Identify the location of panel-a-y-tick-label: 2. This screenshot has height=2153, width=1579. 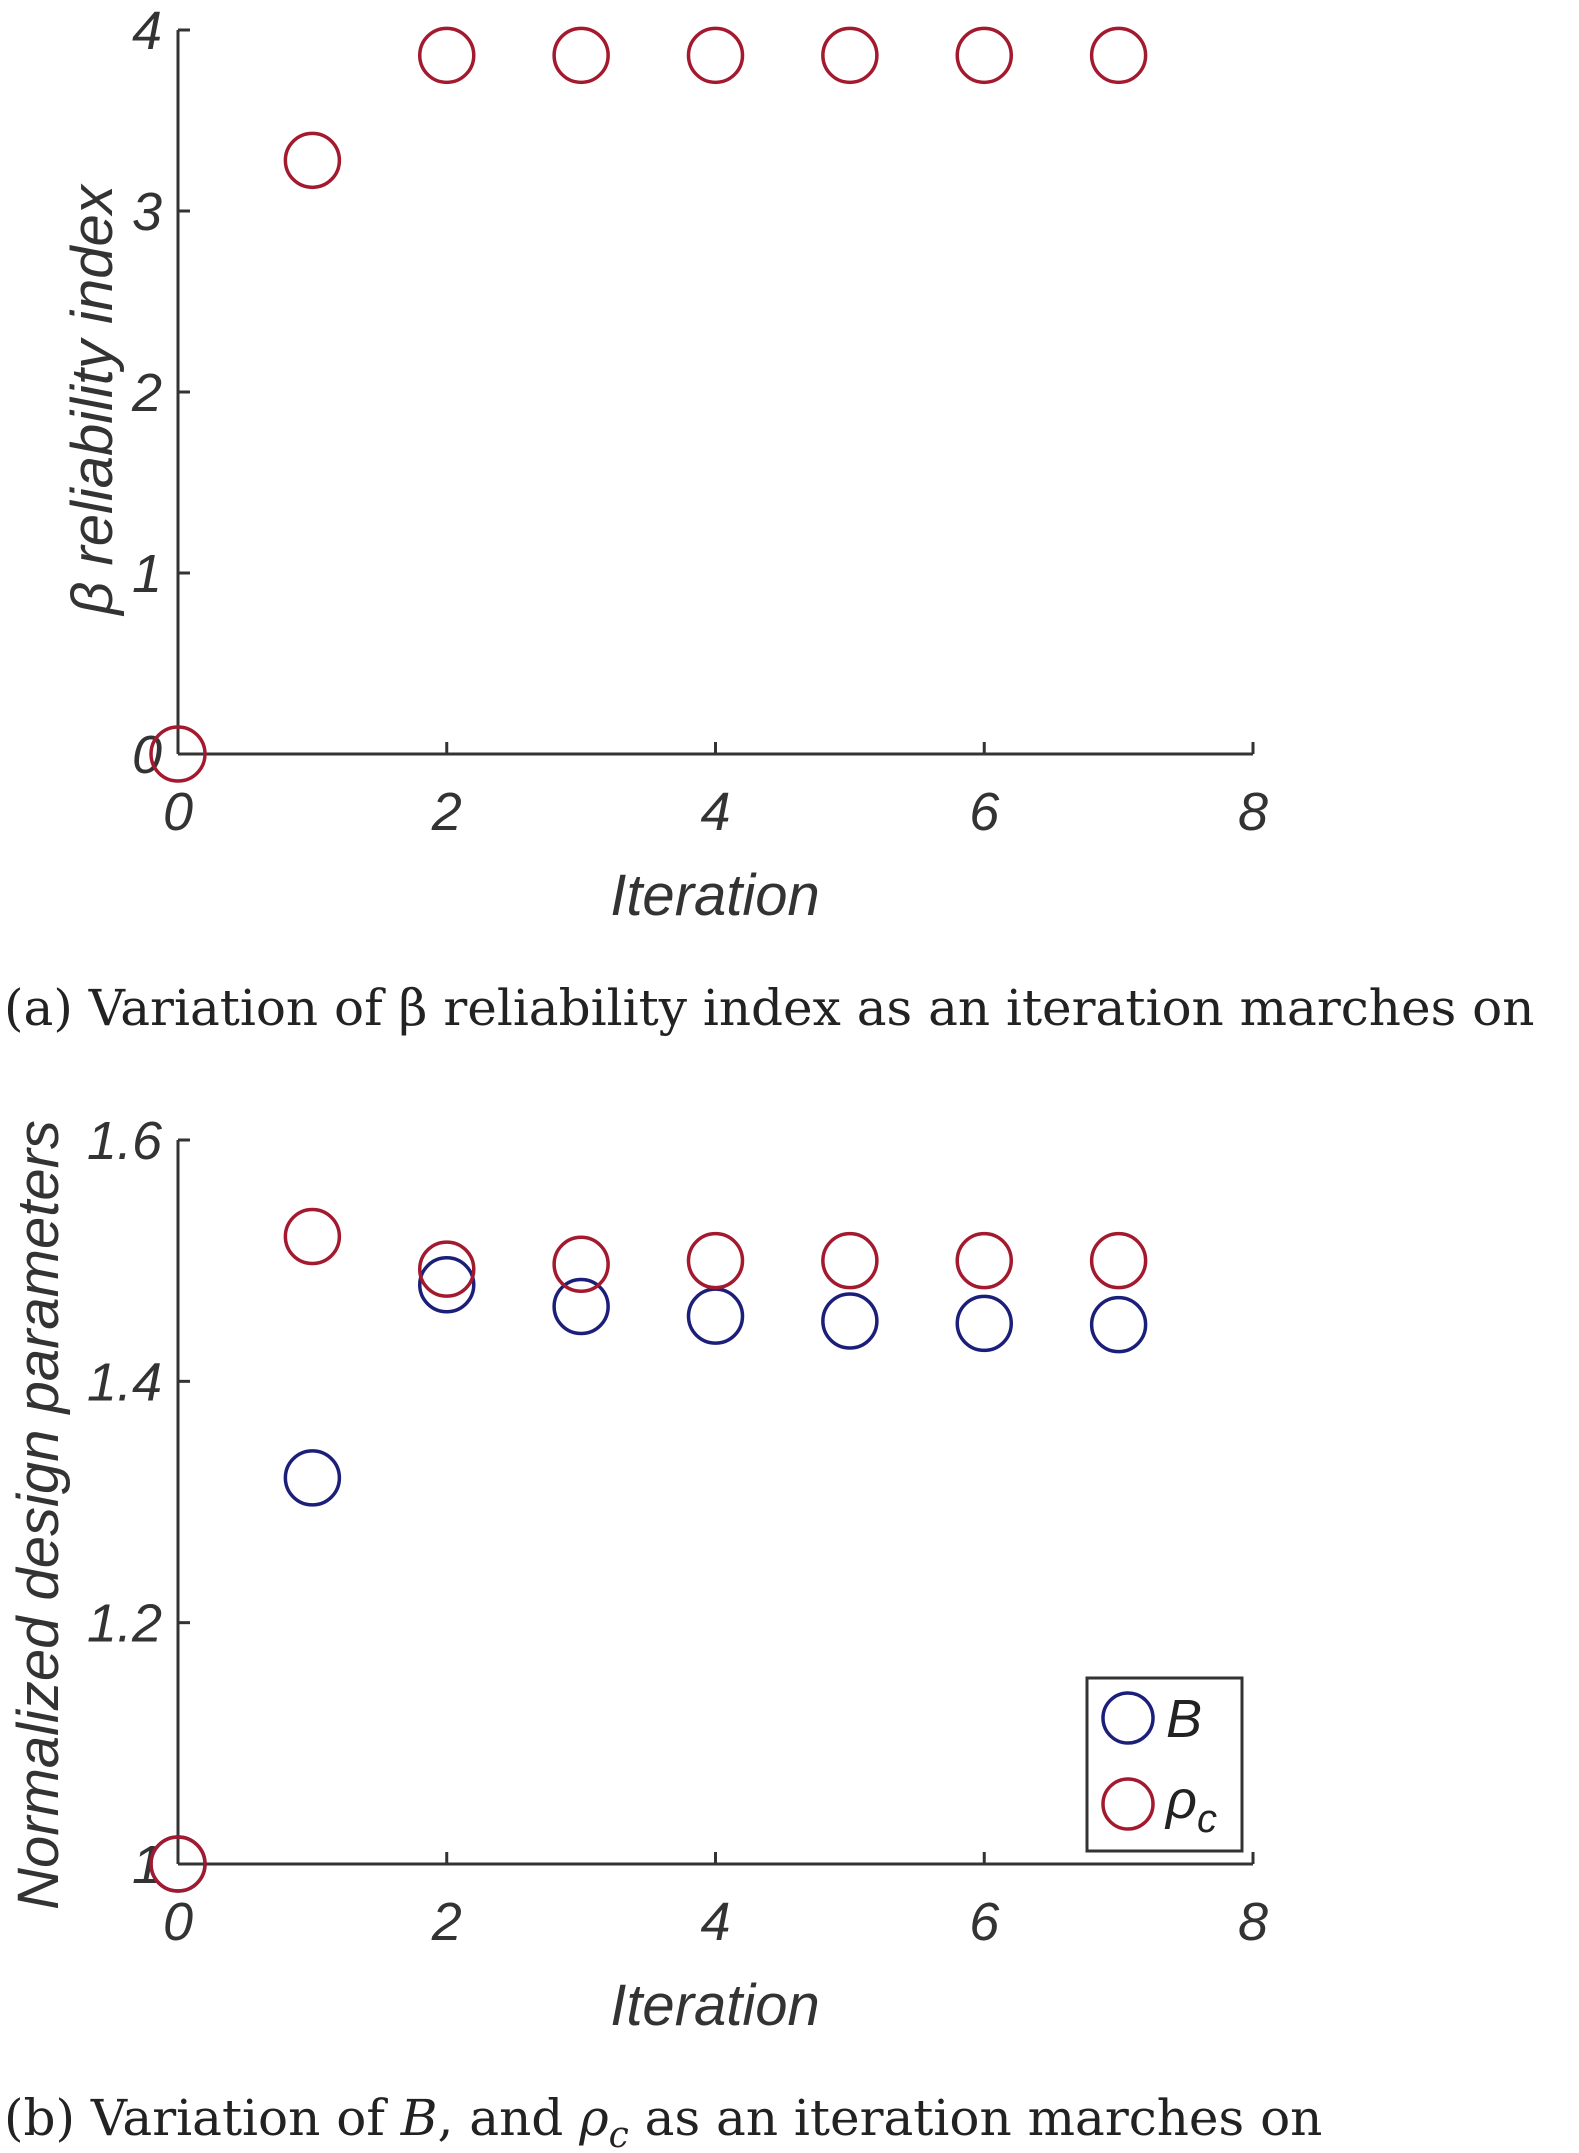
(146, 393).